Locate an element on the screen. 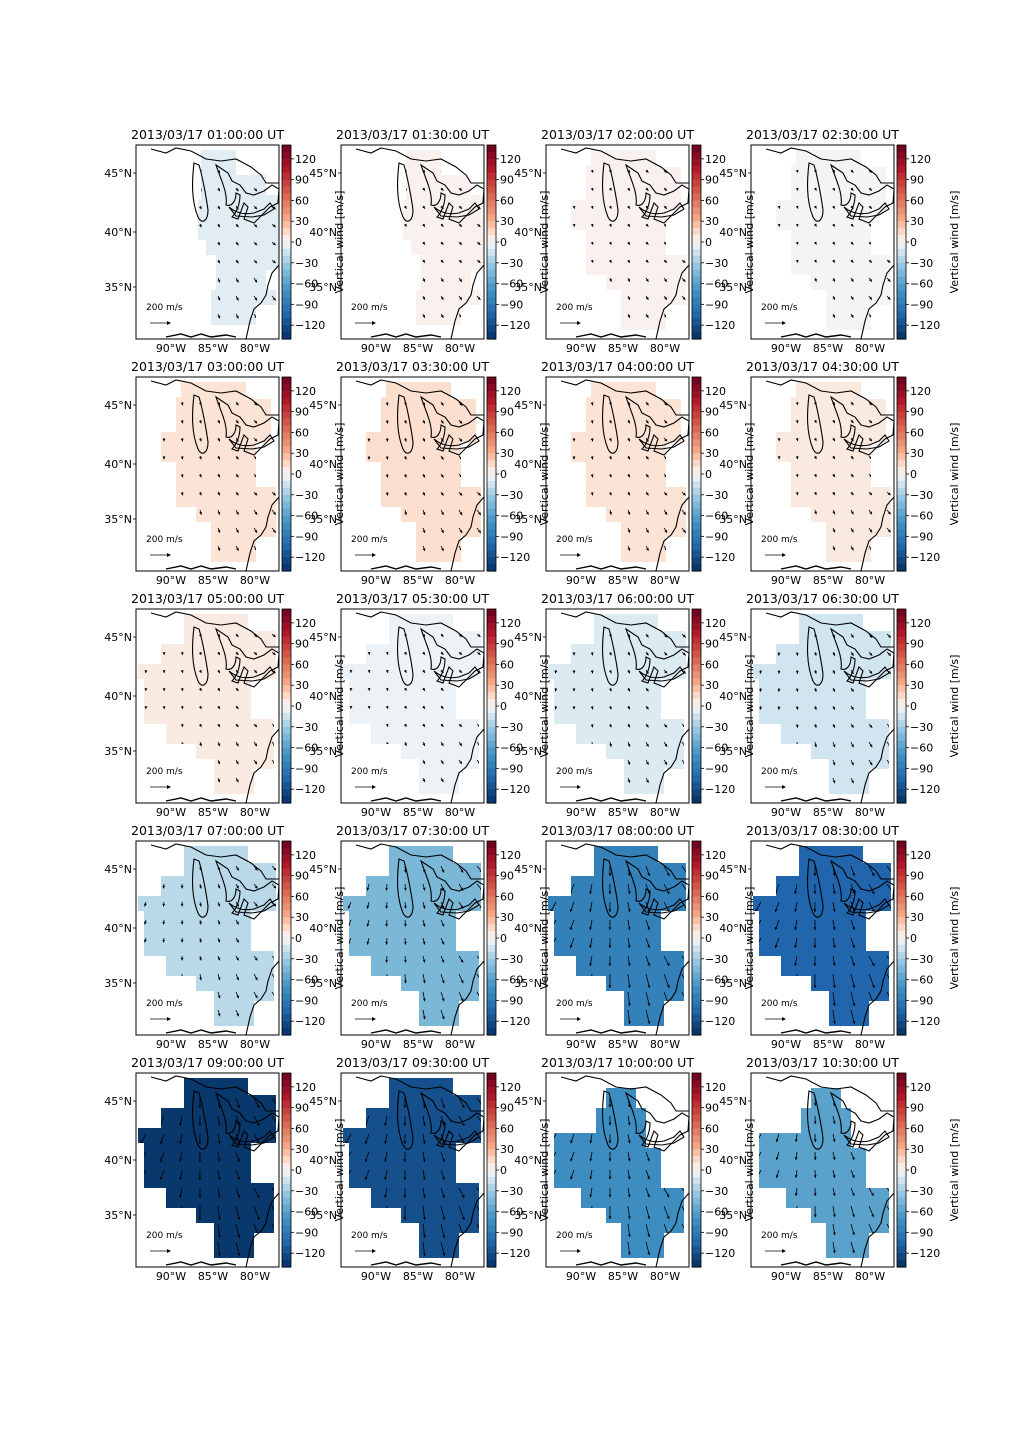  colorbar-tick-label: 30 is located at coordinates (712, 1149).